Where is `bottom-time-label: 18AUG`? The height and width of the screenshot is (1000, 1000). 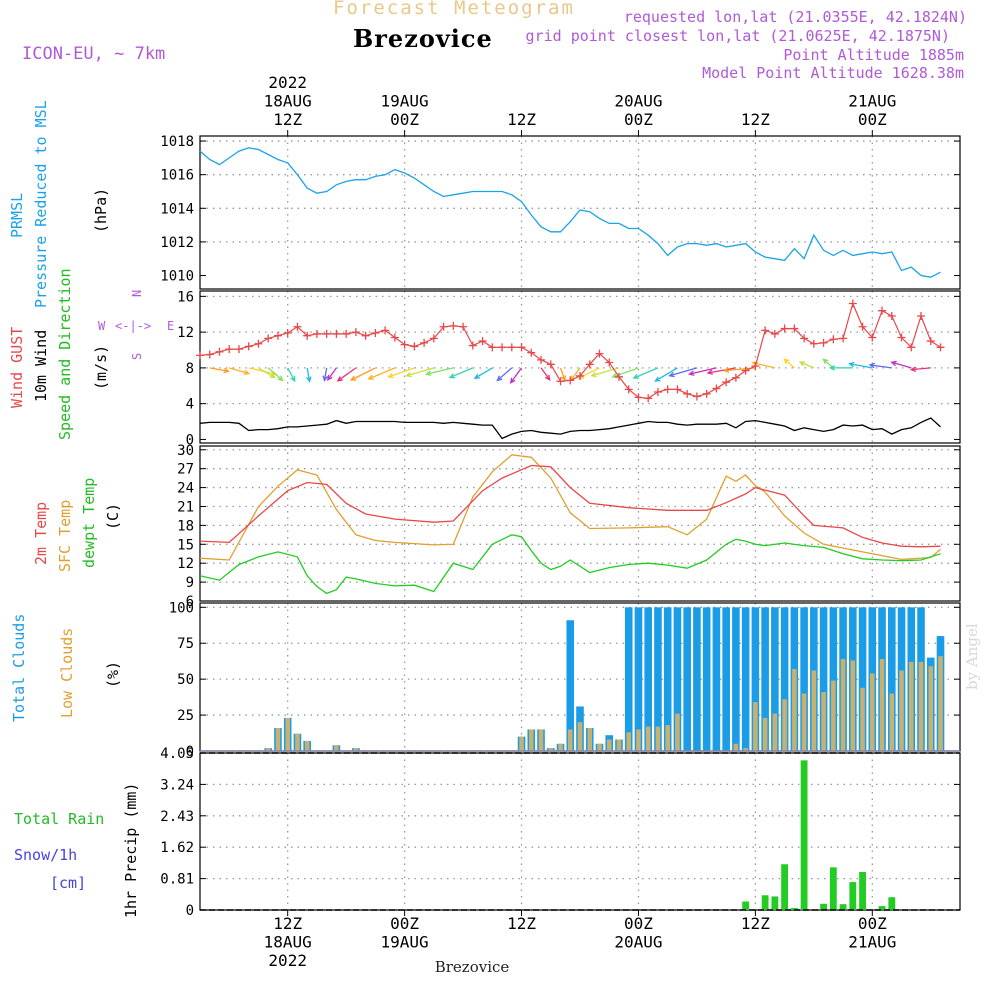 bottom-time-label: 18AUG is located at coordinates (288, 942).